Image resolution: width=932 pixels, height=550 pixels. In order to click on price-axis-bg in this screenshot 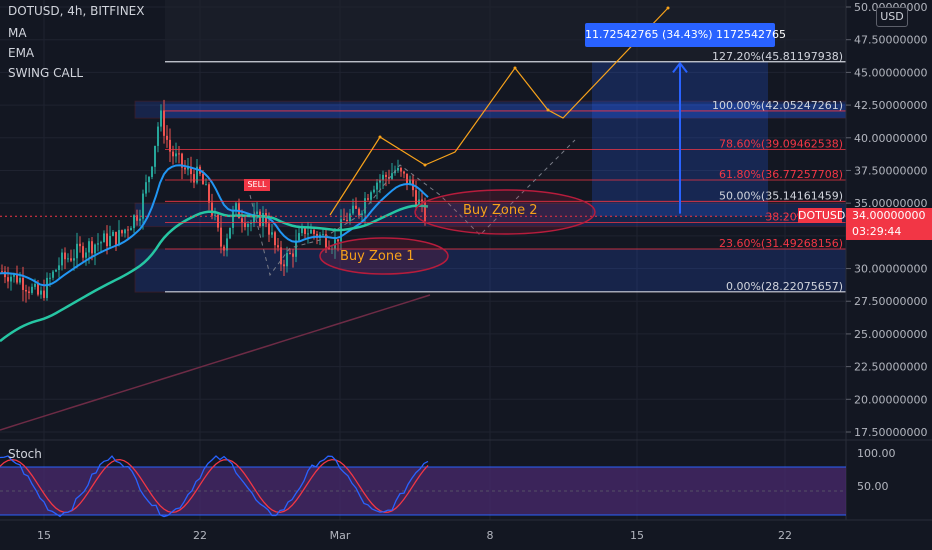, I will do `click(889, 275)`.